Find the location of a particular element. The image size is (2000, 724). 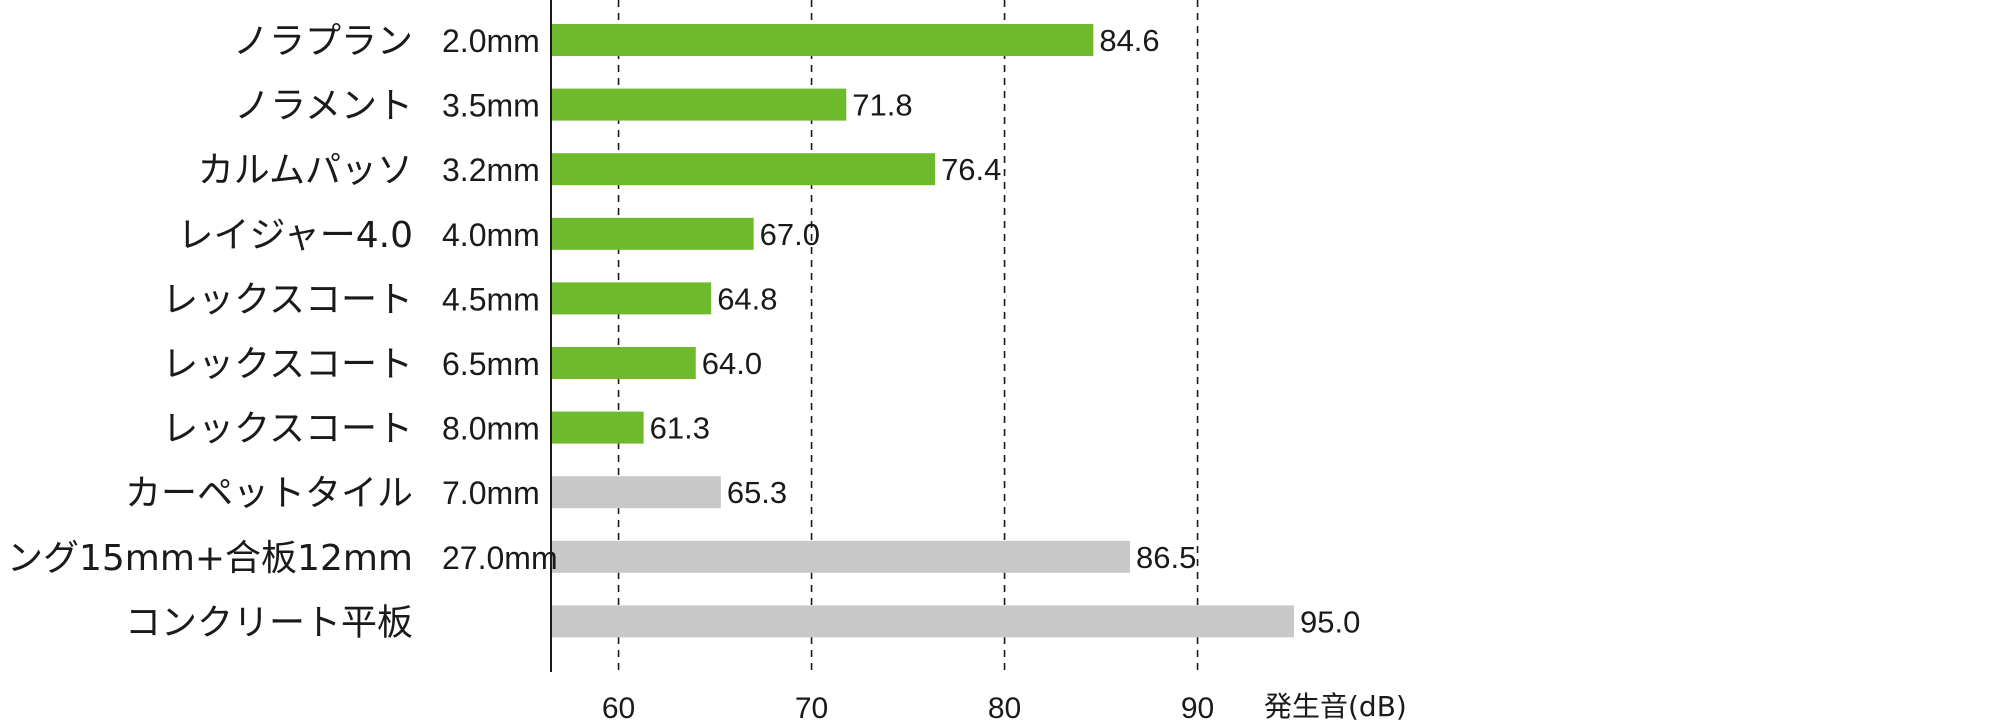

thickness-label: 6.5mm is located at coordinates (491, 364).